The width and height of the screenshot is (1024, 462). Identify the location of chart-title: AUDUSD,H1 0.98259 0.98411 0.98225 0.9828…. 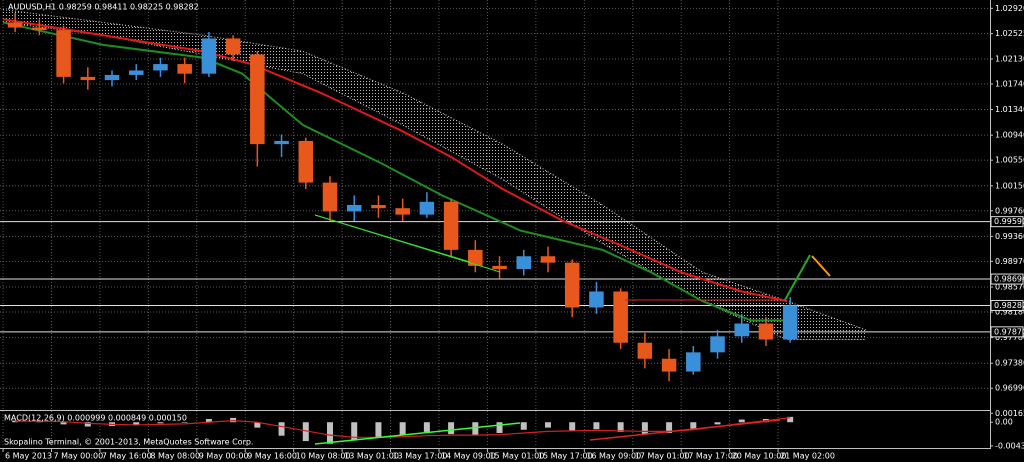
(103, 7).